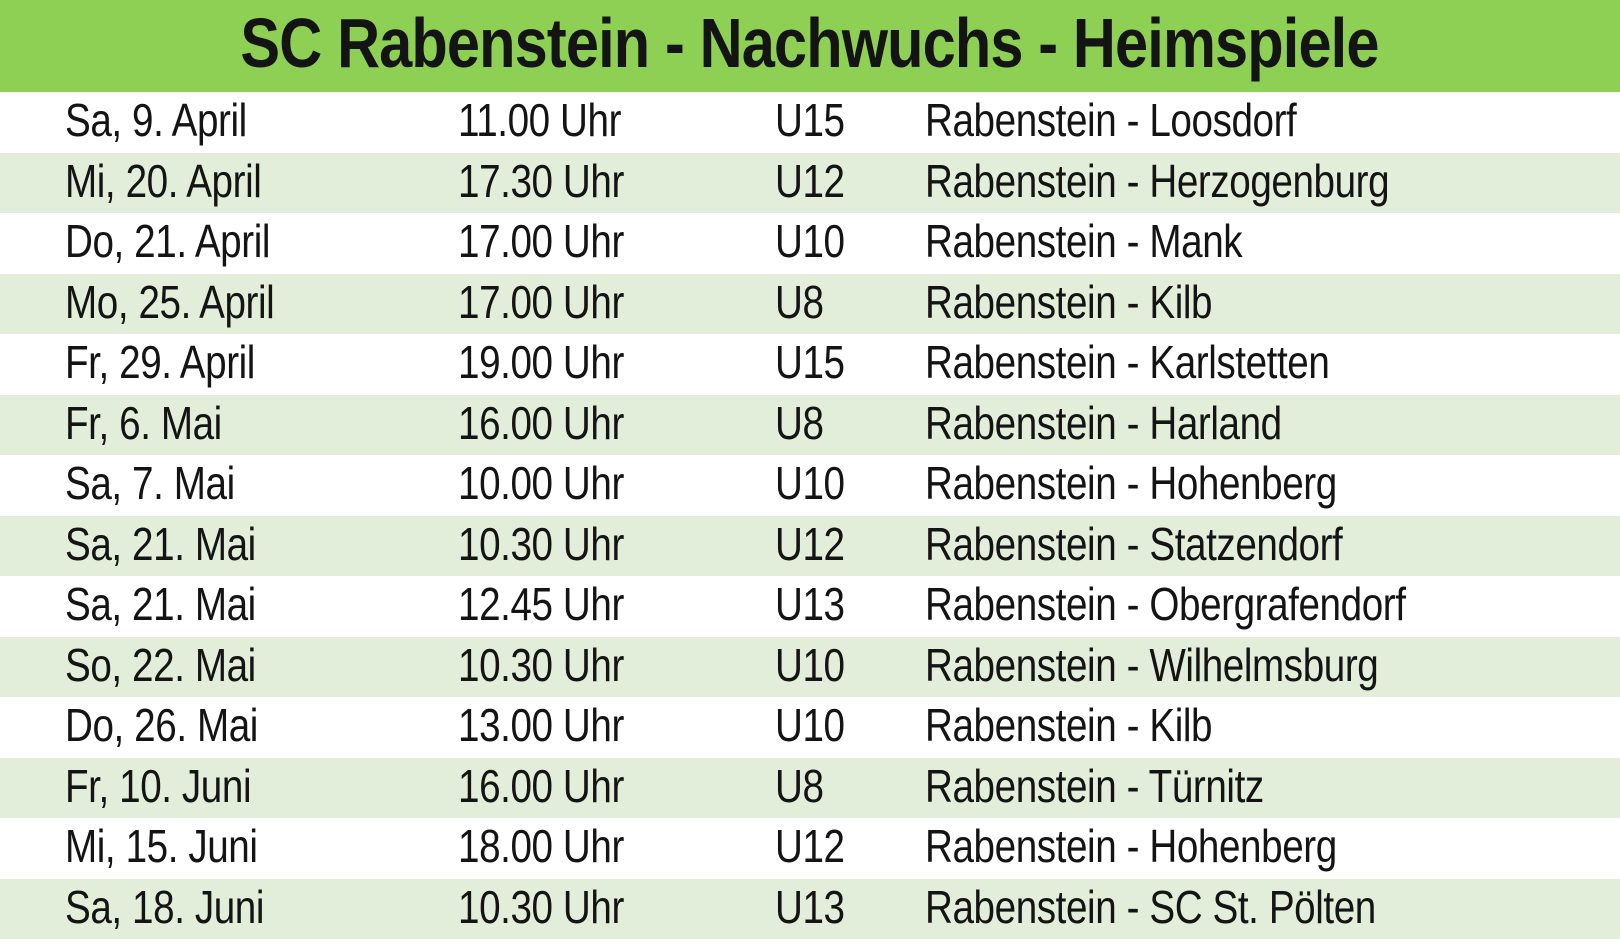  I want to click on page-title: SC Rabenstein - Nachwuchs - Heimspiele, so click(810, 43).